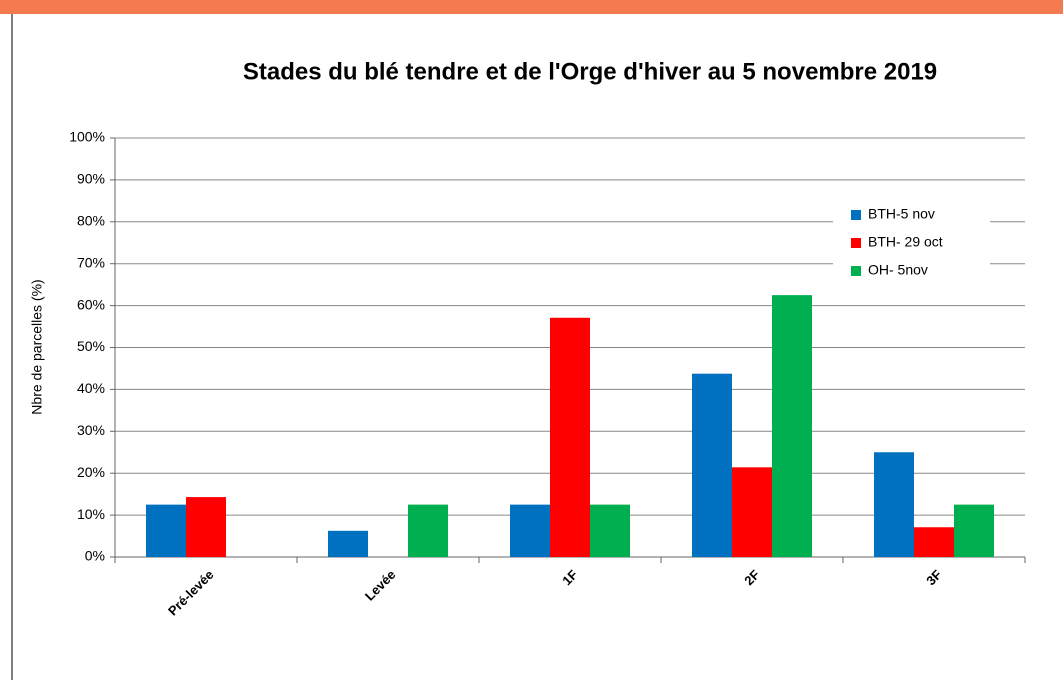  What do you see at coordinates (91, 221) in the screenshot?
I see `y-tick-label: 80%` at bounding box center [91, 221].